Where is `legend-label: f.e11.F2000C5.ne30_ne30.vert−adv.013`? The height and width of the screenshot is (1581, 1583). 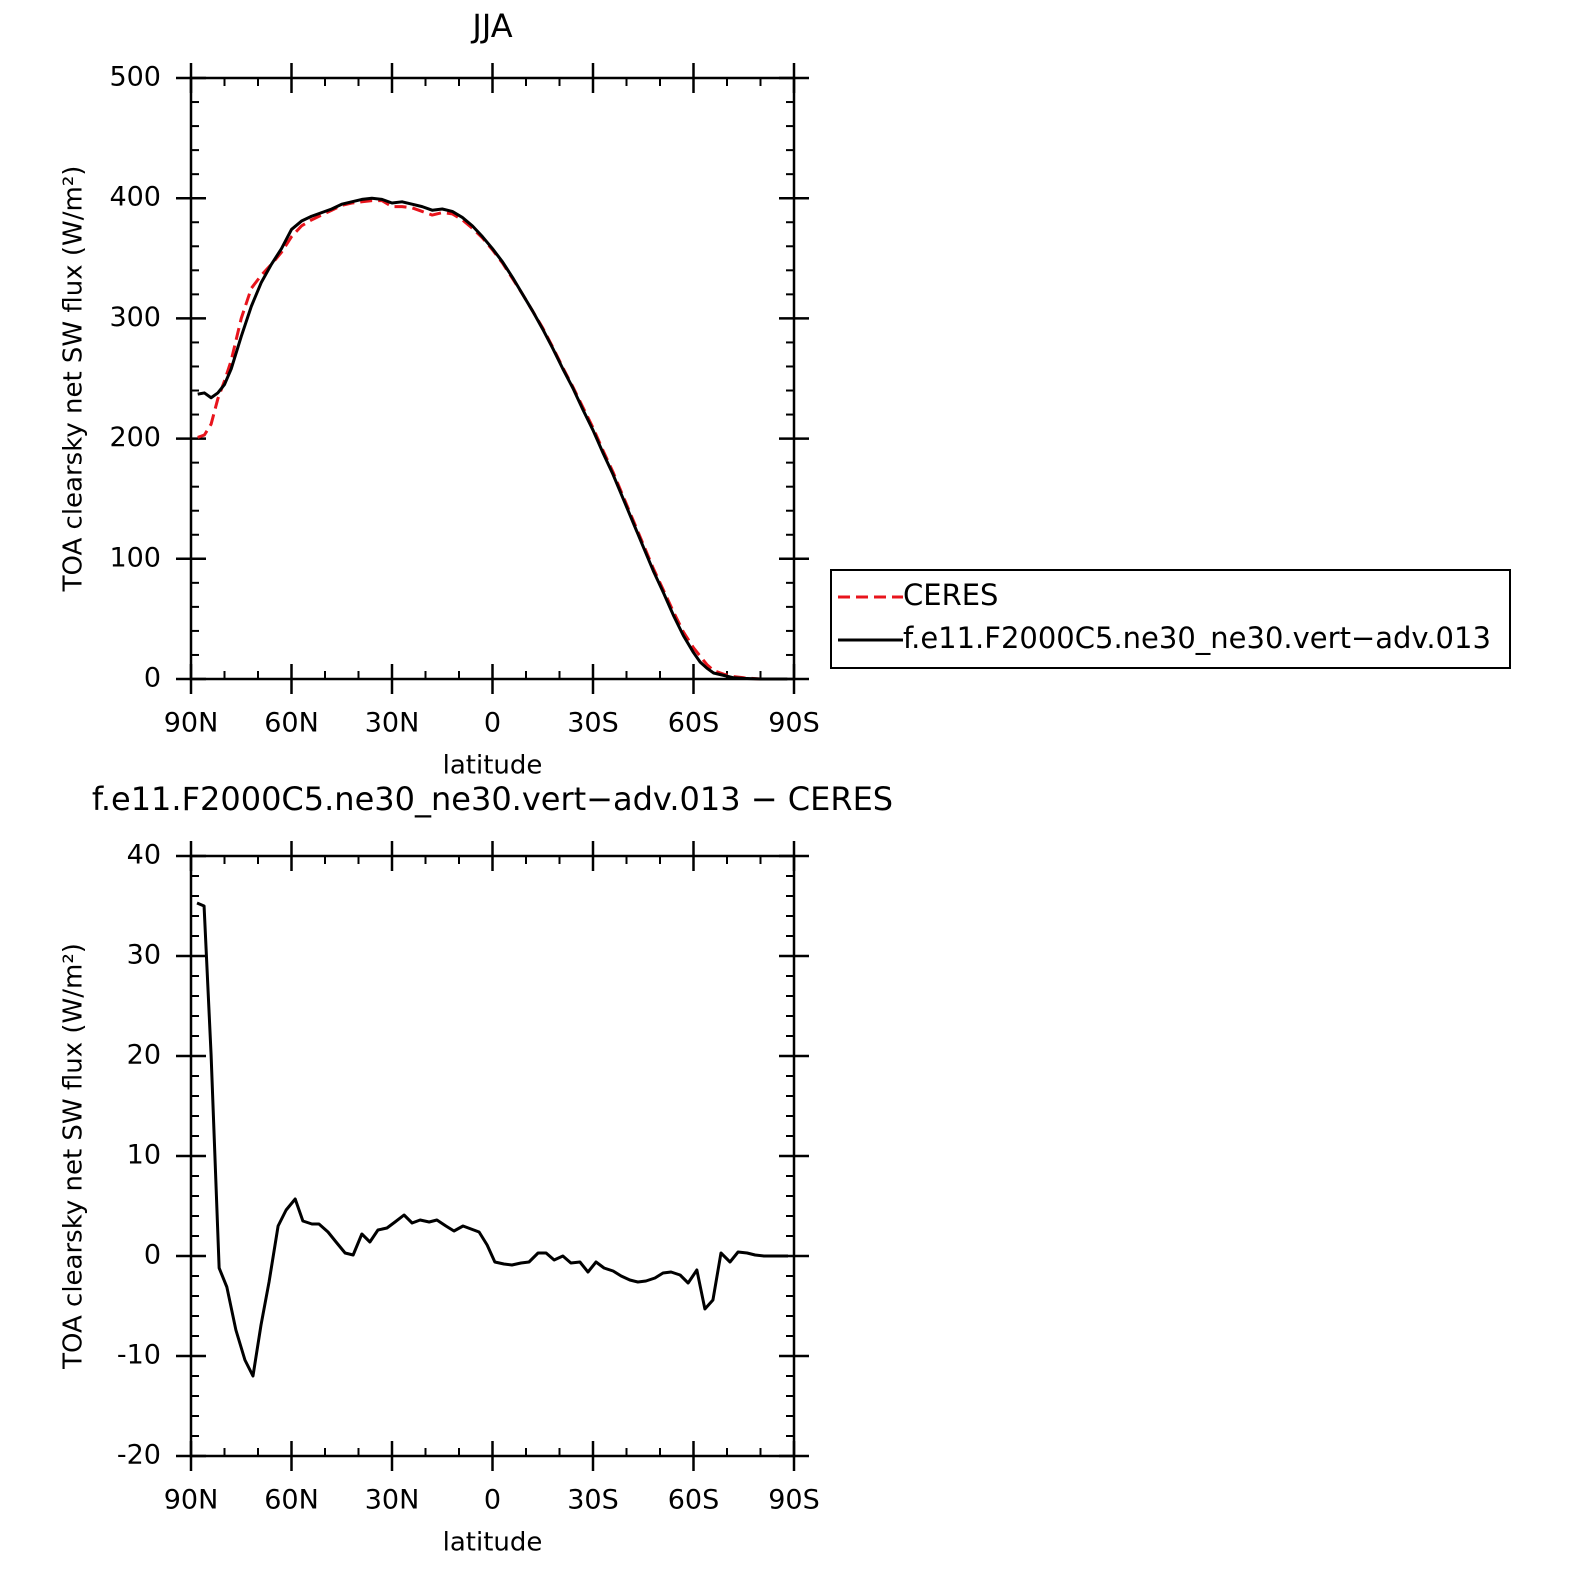
legend-label: f.e11.F2000C5.ne30_ne30.vert−adv.013 is located at coordinates (1197, 638).